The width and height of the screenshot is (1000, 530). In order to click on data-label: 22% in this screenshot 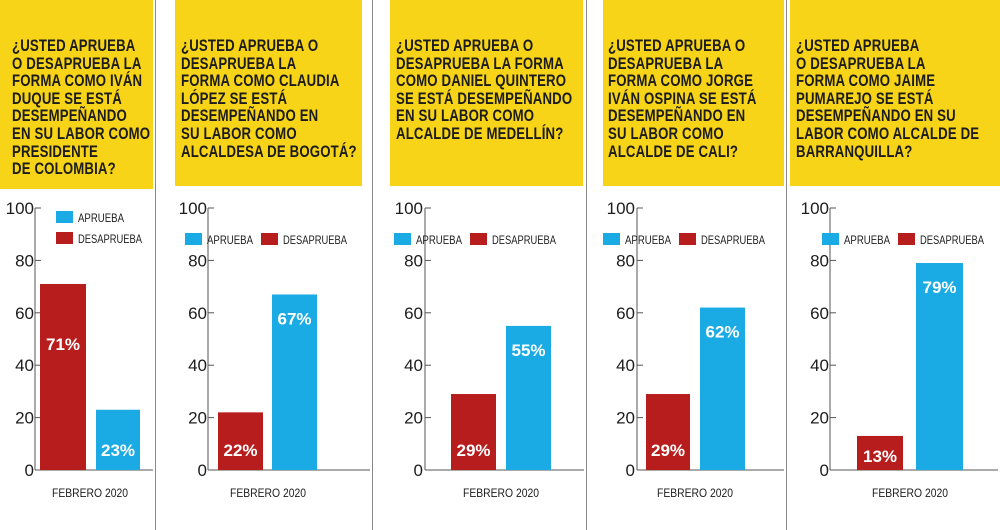, I will do `click(240, 450)`.